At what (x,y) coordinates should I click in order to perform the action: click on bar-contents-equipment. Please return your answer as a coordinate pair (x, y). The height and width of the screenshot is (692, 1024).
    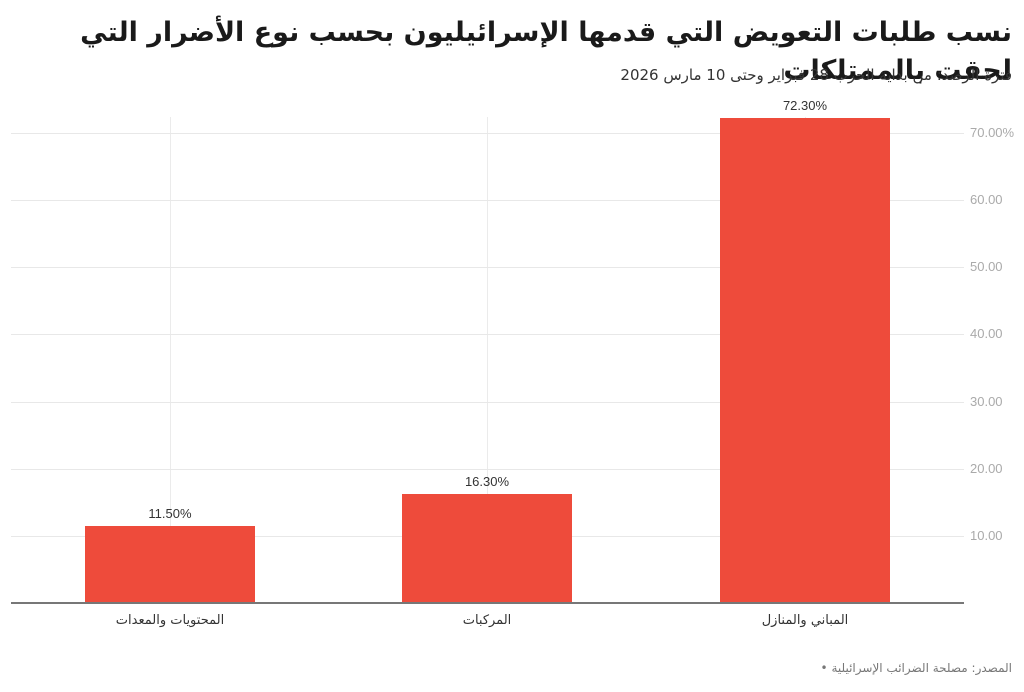
    Looking at the image, I should click on (170, 564).